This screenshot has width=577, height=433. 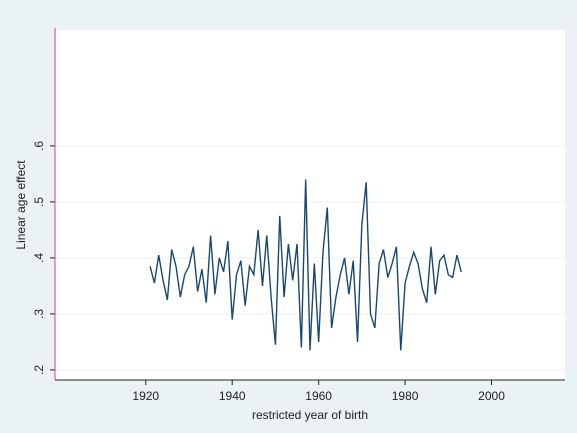 I want to click on y-tick-label: .3, so click(x=39, y=314).